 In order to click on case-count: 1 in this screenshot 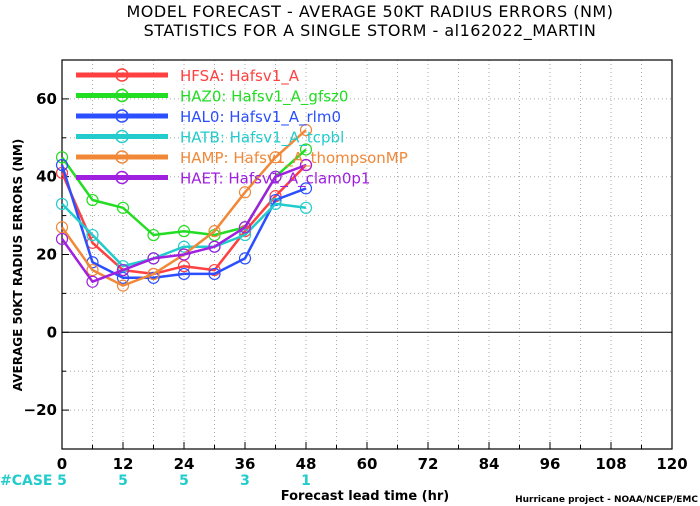, I will do `click(306, 481)`.